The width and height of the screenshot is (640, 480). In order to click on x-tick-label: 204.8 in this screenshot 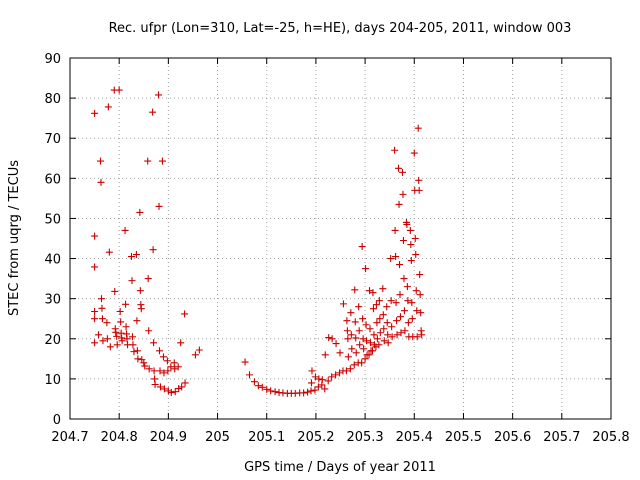, I will do `click(119, 437)`.